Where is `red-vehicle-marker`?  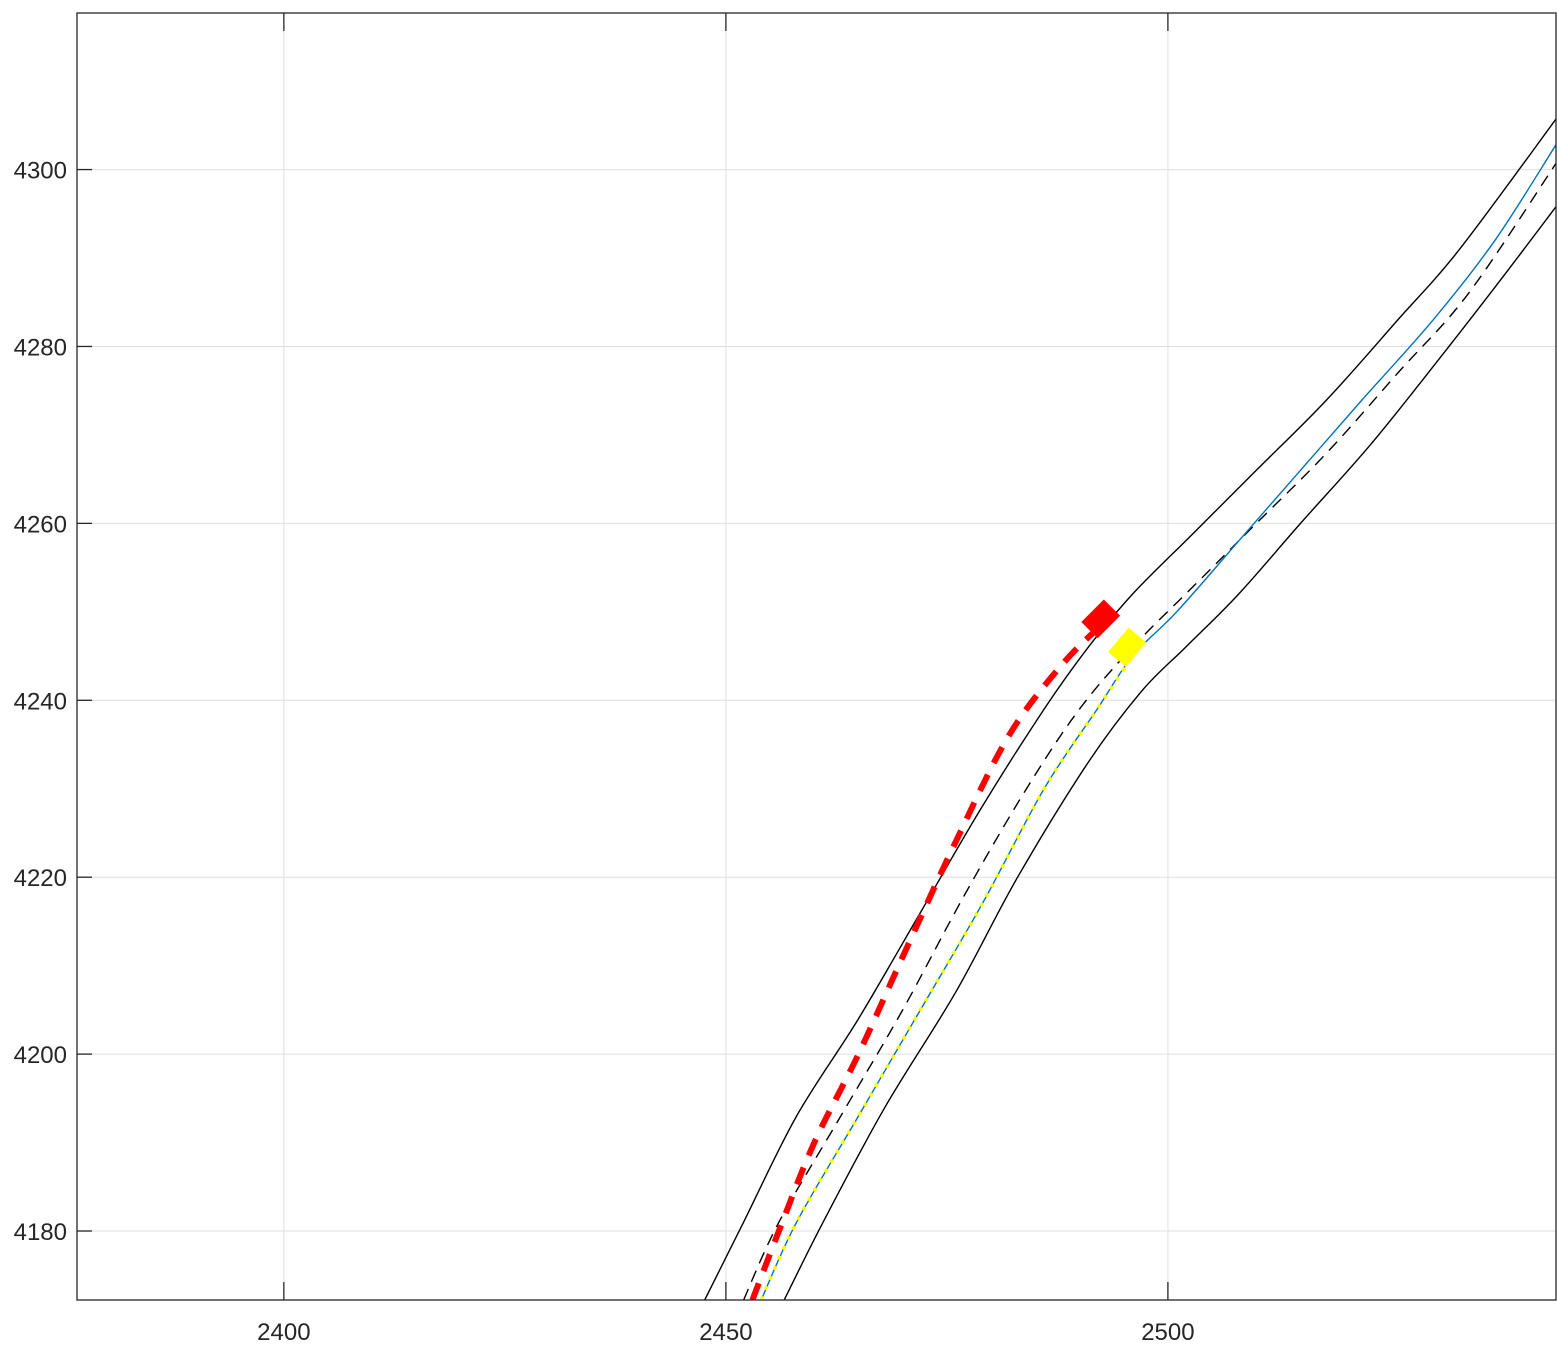 red-vehicle-marker is located at coordinates (1101, 619).